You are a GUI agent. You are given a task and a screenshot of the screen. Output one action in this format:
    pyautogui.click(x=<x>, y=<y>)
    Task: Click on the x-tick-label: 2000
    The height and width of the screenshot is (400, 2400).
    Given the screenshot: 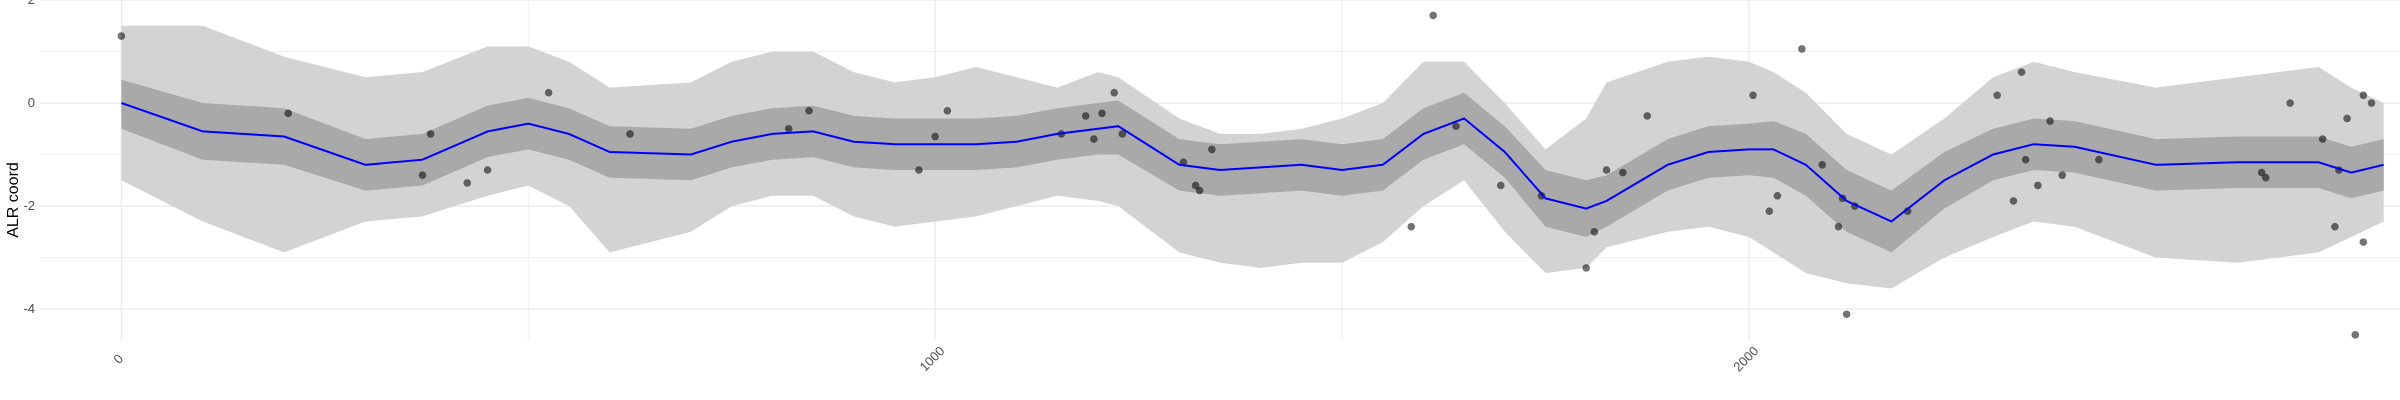 What is the action you would take?
    pyautogui.click(x=1745, y=358)
    